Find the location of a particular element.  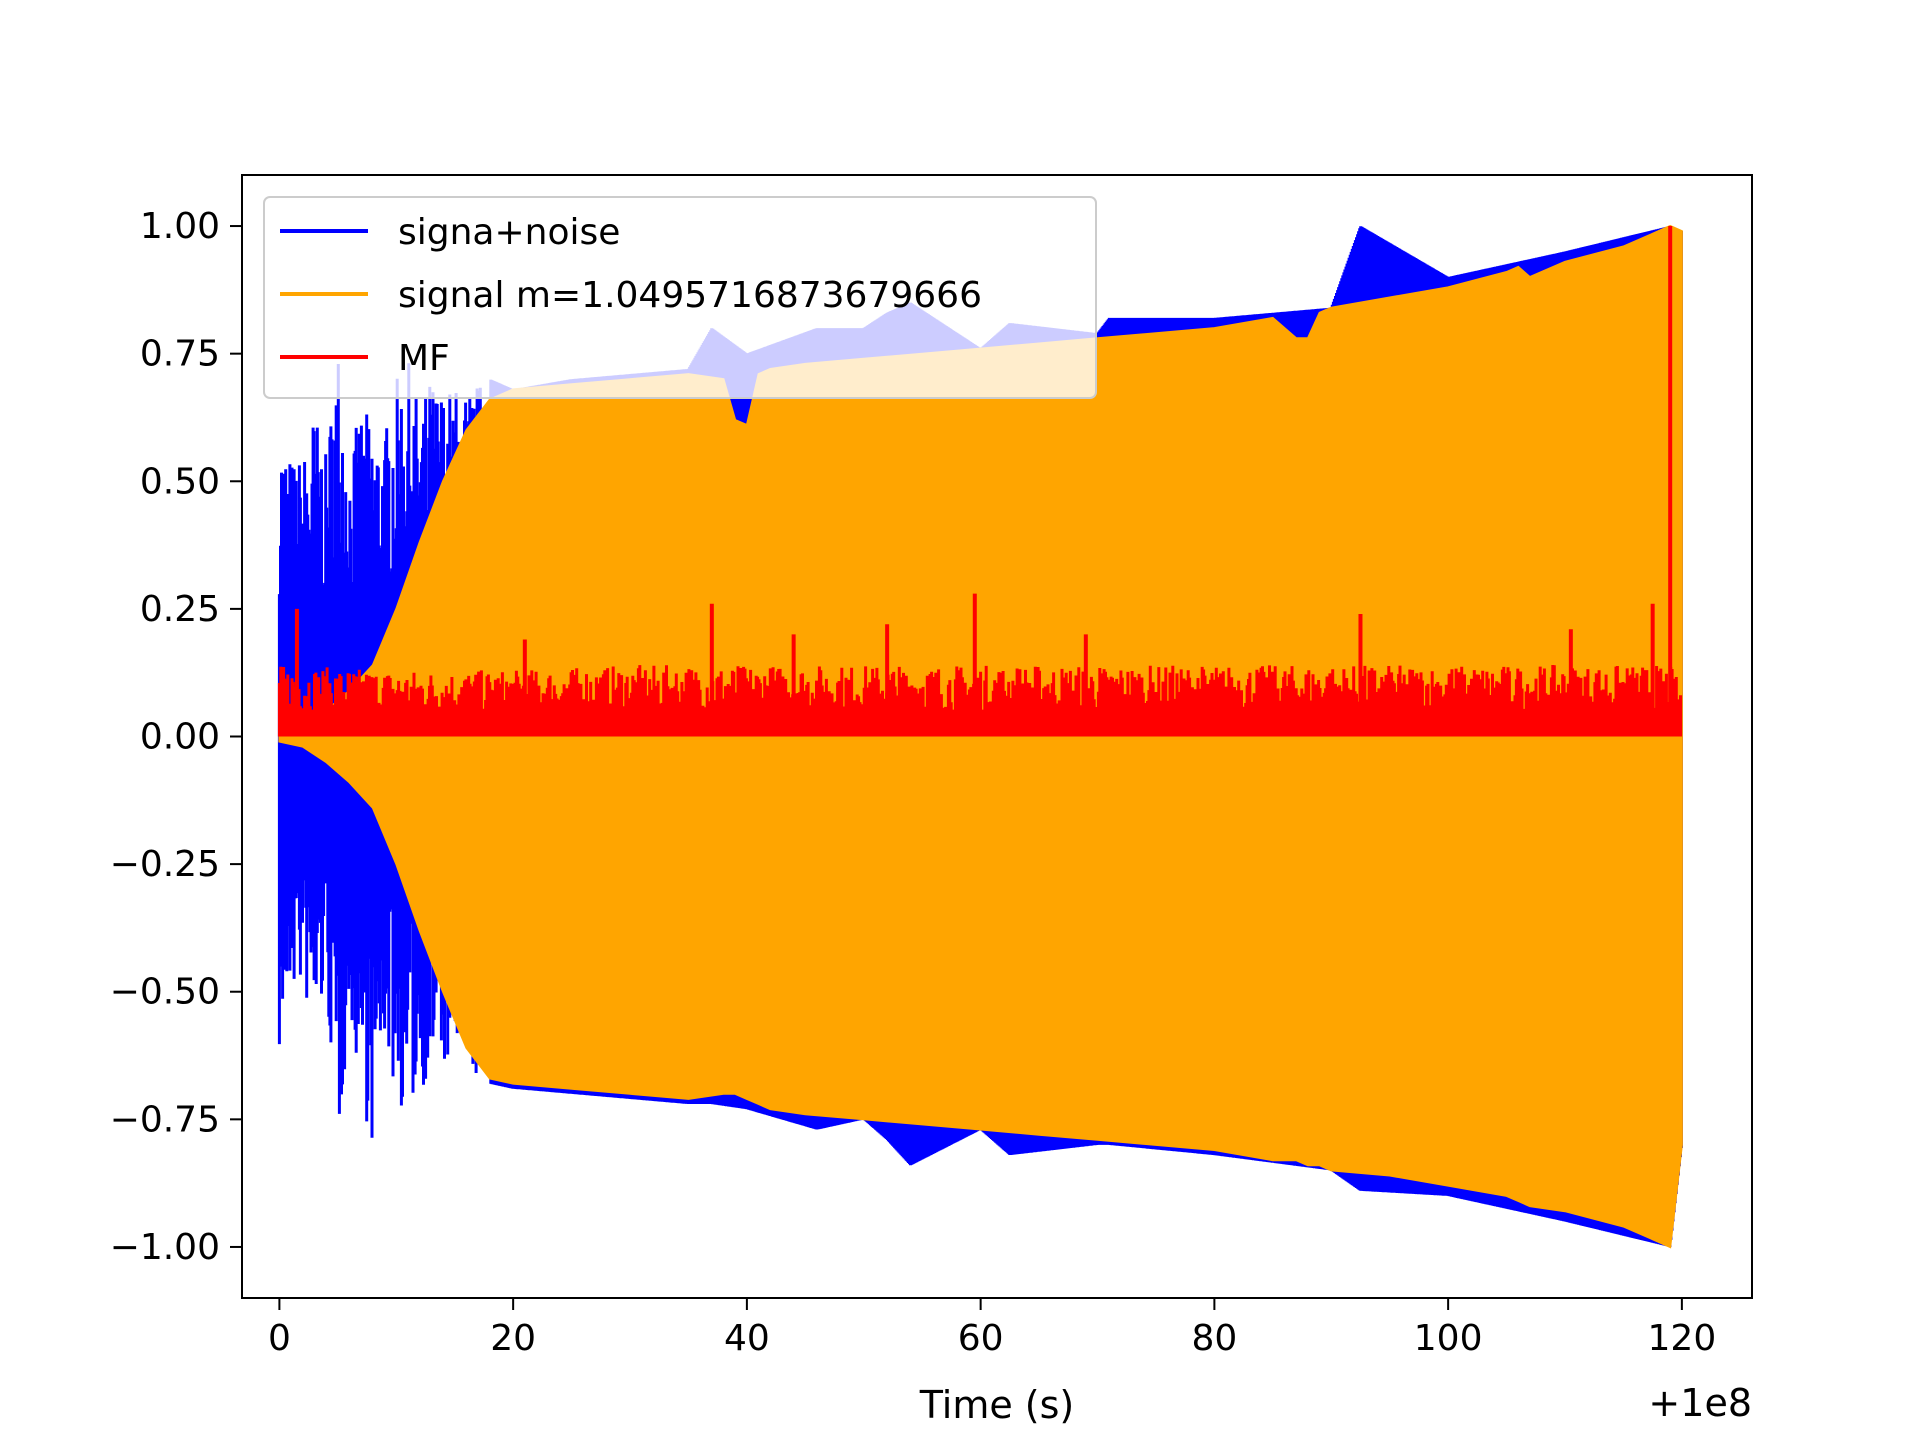

legend-label: MF is located at coordinates (424, 358).